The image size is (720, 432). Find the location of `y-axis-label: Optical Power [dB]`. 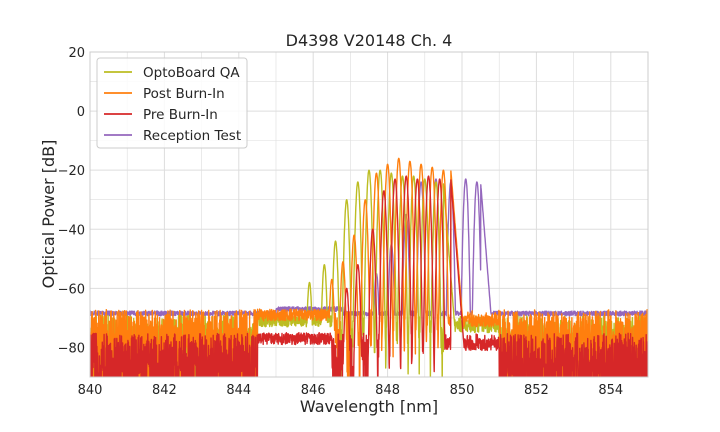

y-axis-label: Optical Power [dB] is located at coordinates (48, 214).